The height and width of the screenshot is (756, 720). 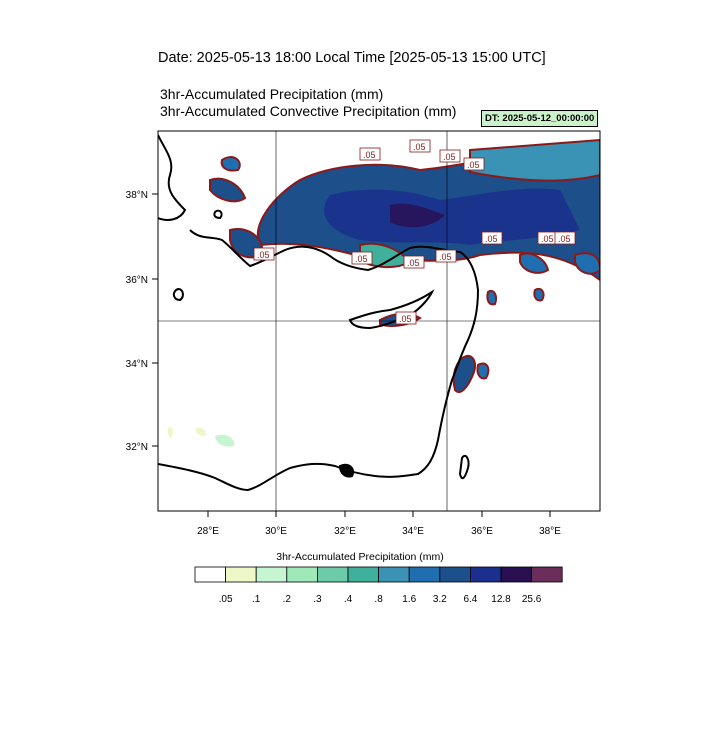 What do you see at coordinates (208, 531) in the screenshot?
I see `x-tick-label: 28°E` at bounding box center [208, 531].